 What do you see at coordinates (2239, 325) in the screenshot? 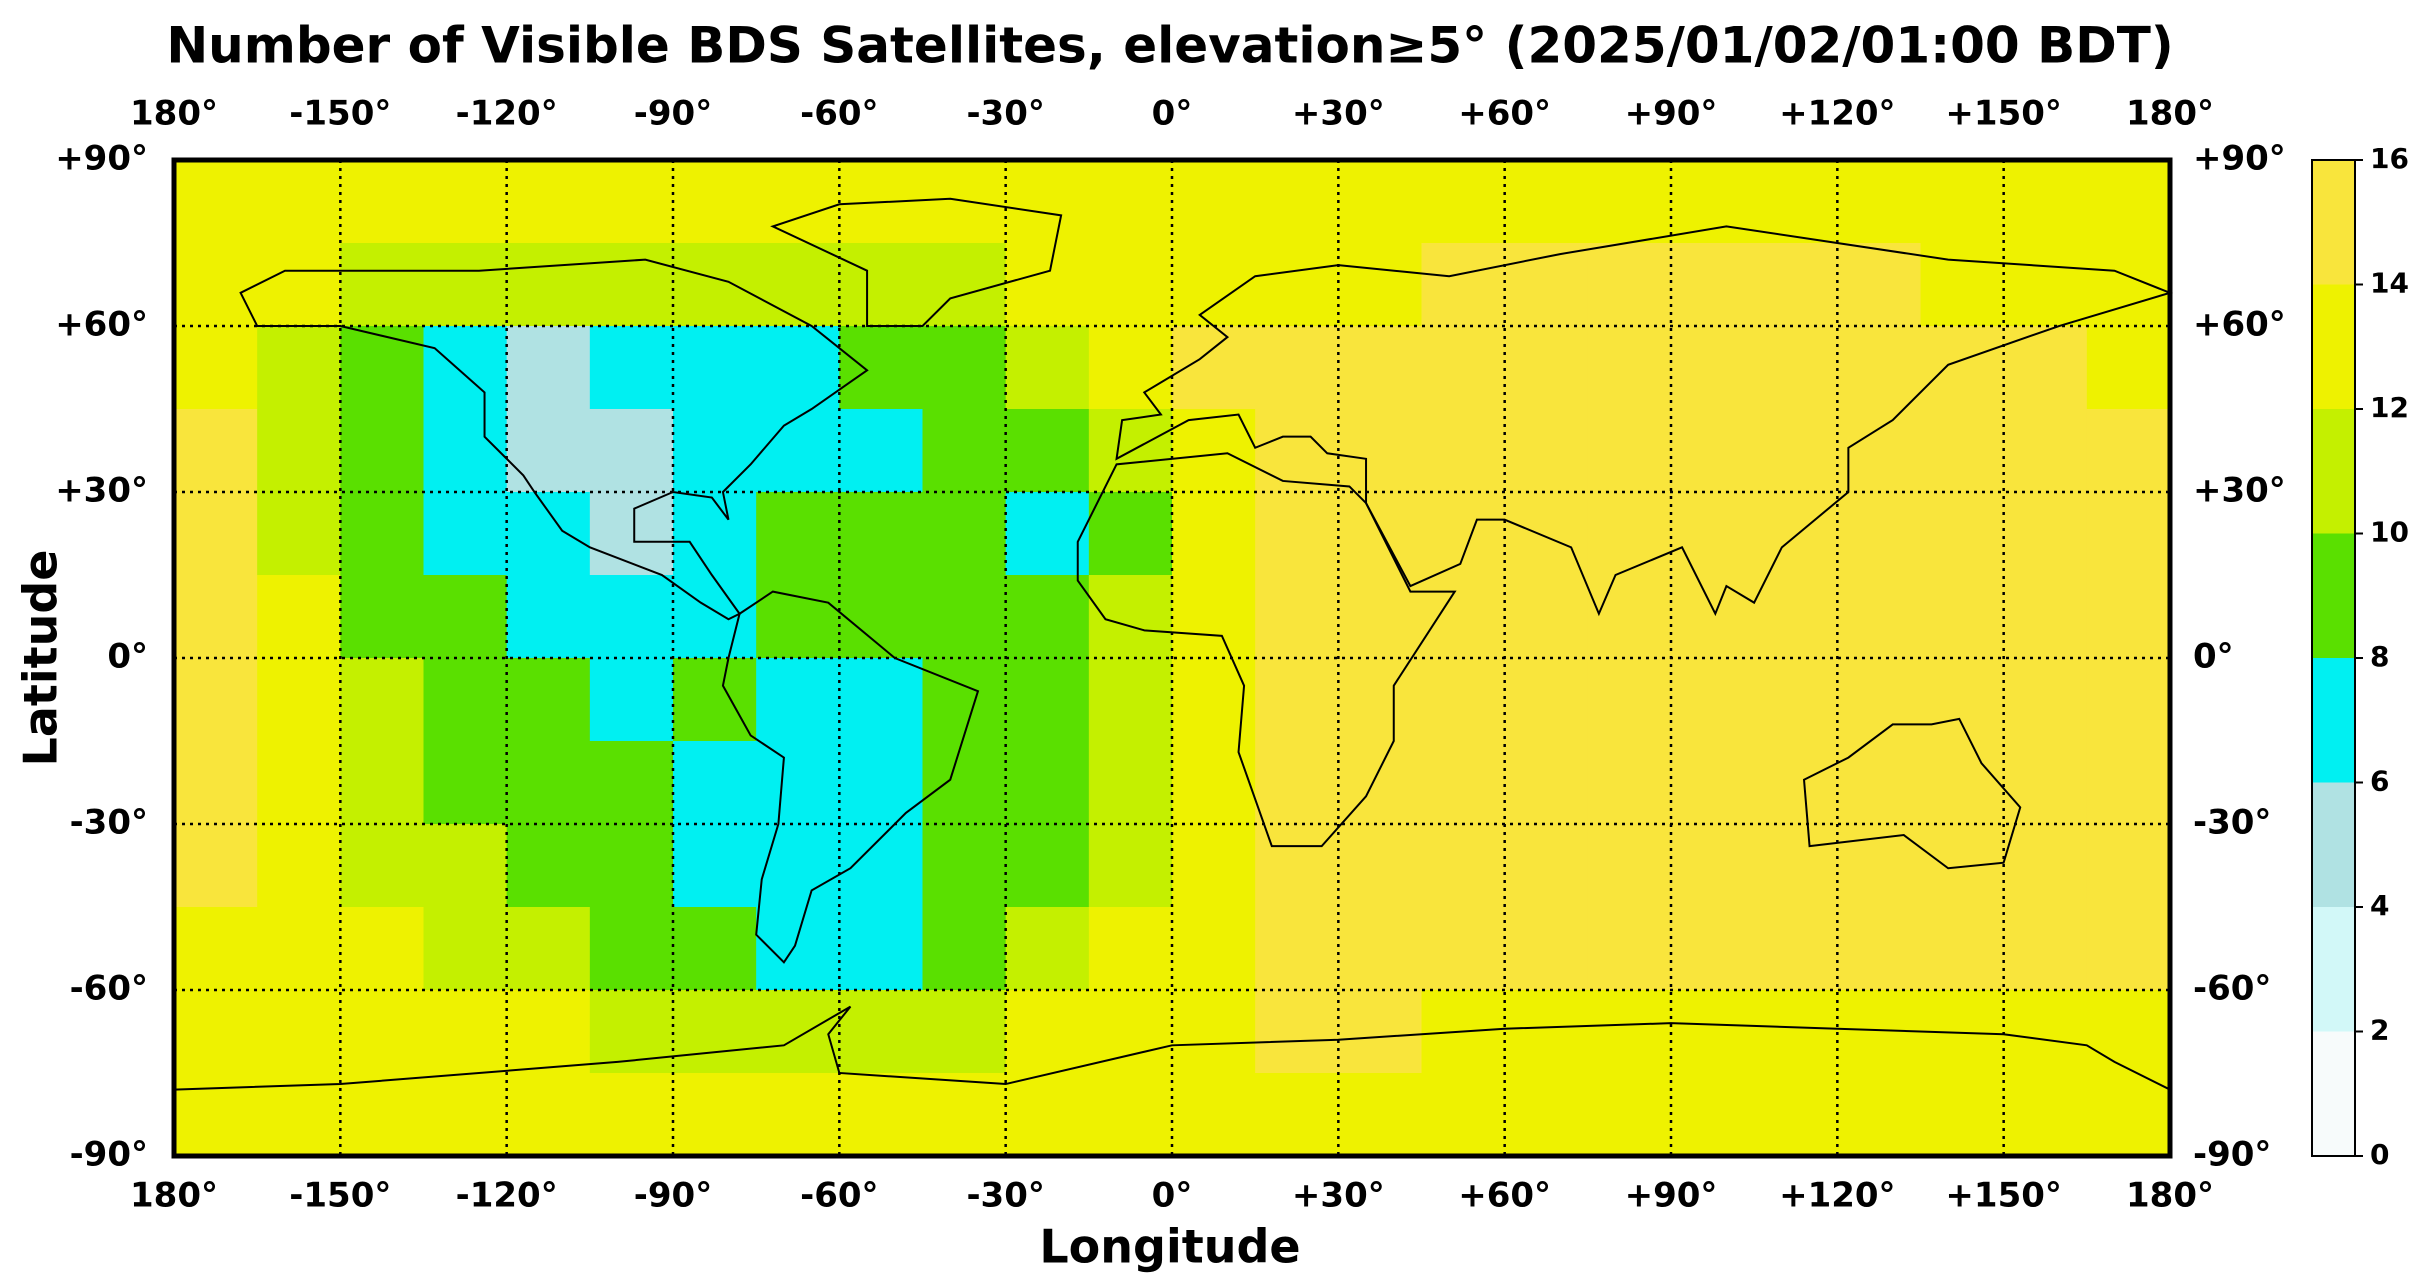
I see `y-tick-label: +60°` at bounding box center [2239, 325].